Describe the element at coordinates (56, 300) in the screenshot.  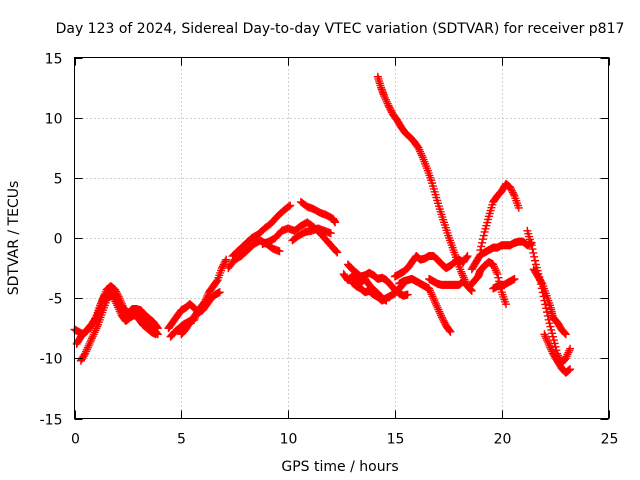
I see `y-tick-label: -5` at that location.